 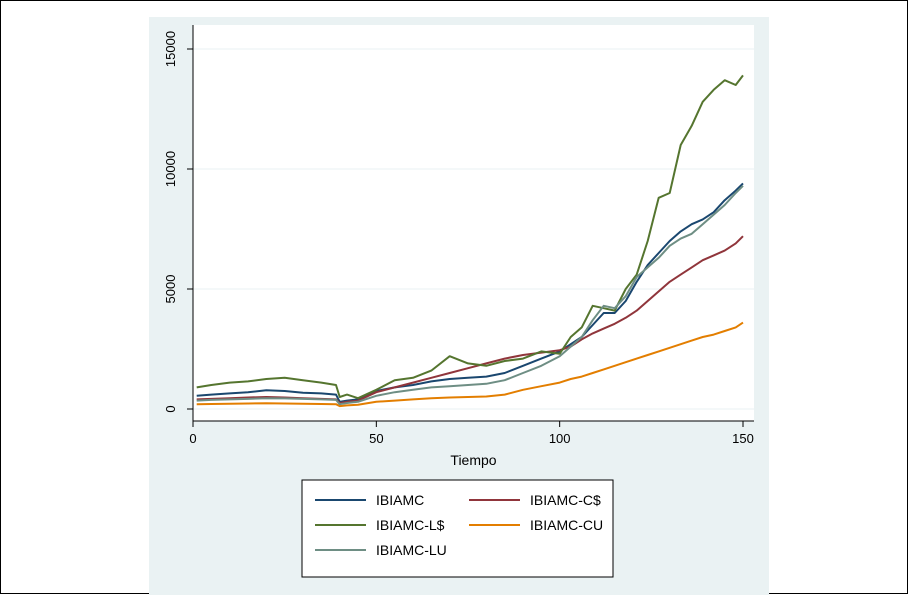 What do you see at coordinates (470, 364) in the screenshot?
I see `series-line` at bounding box center [470, 364].